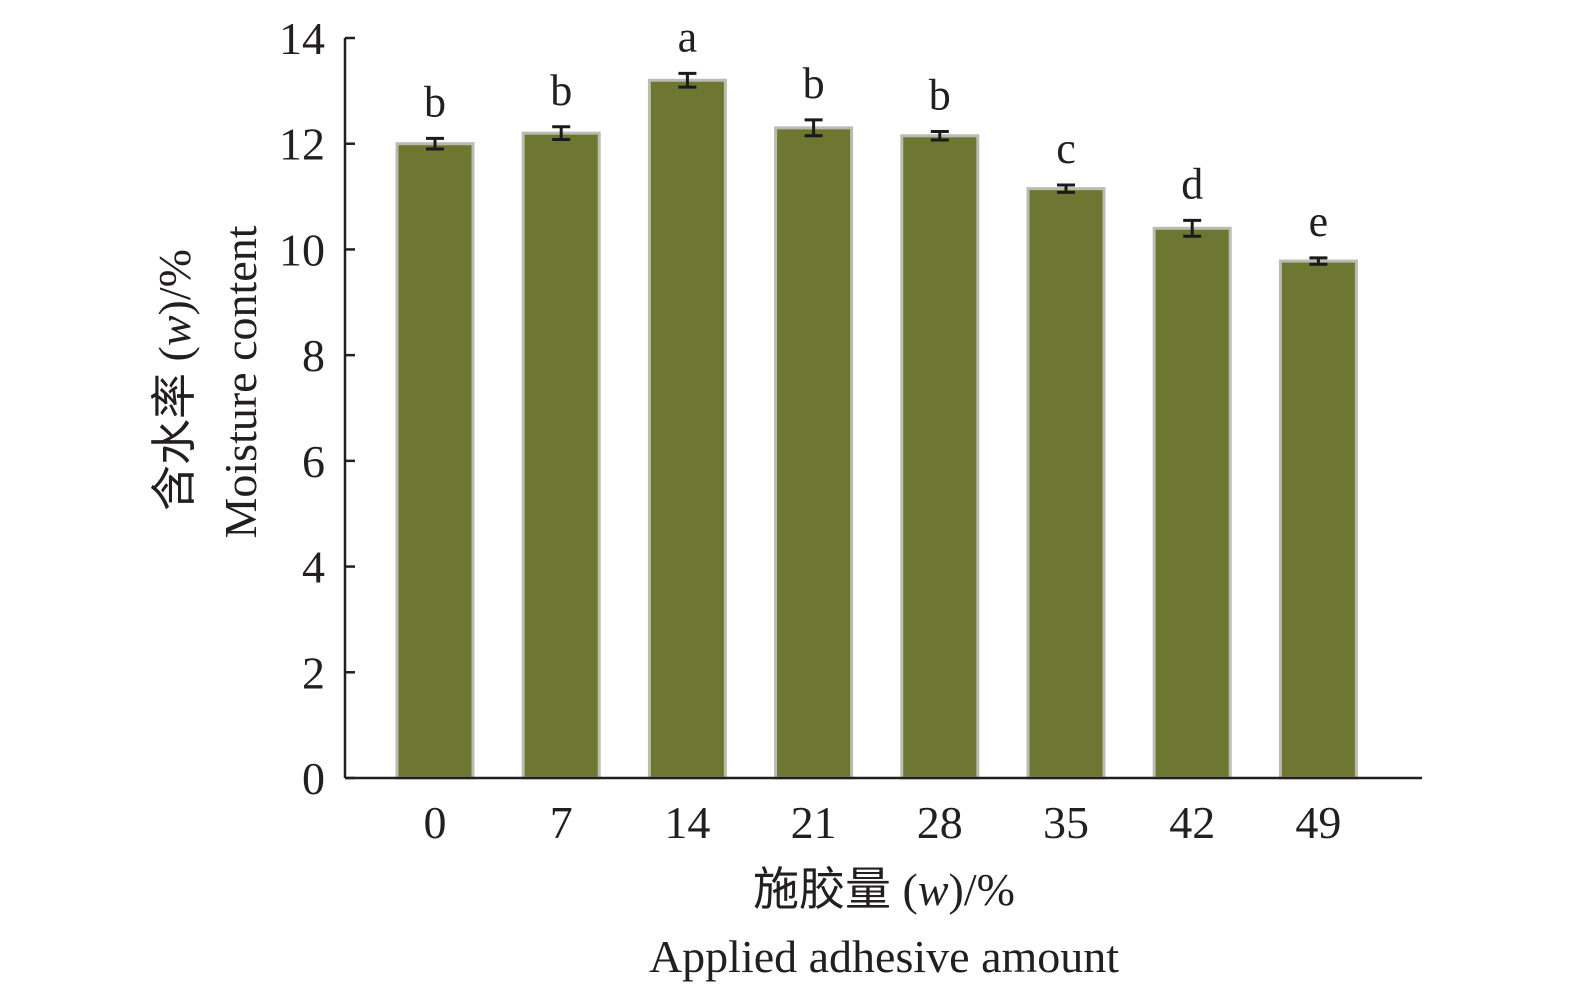  What do you see at coordinates (302, 249) in the screenshot?
I see `y-tick-label: 10` at bounding box center [302, 249].